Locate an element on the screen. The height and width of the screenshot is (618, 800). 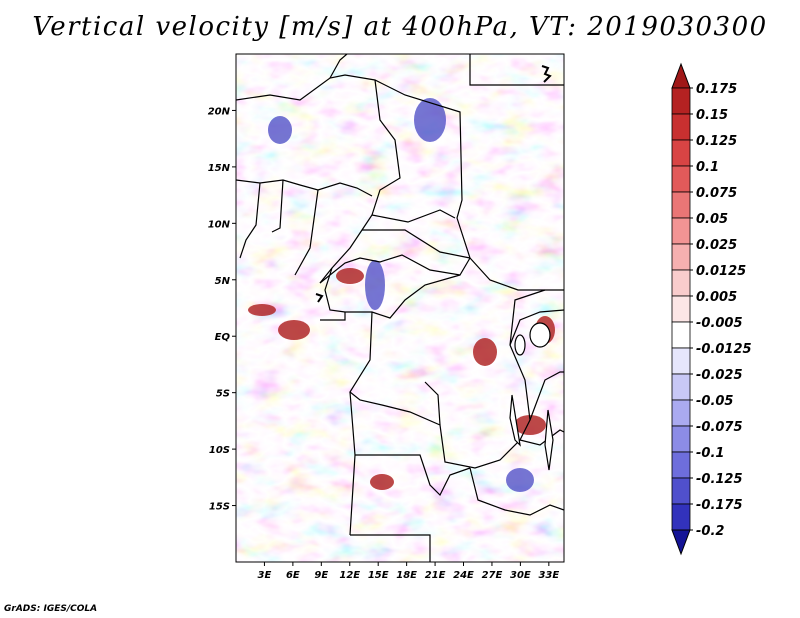
colorbar-label: -0.005 is located at coordinates (719, 323).